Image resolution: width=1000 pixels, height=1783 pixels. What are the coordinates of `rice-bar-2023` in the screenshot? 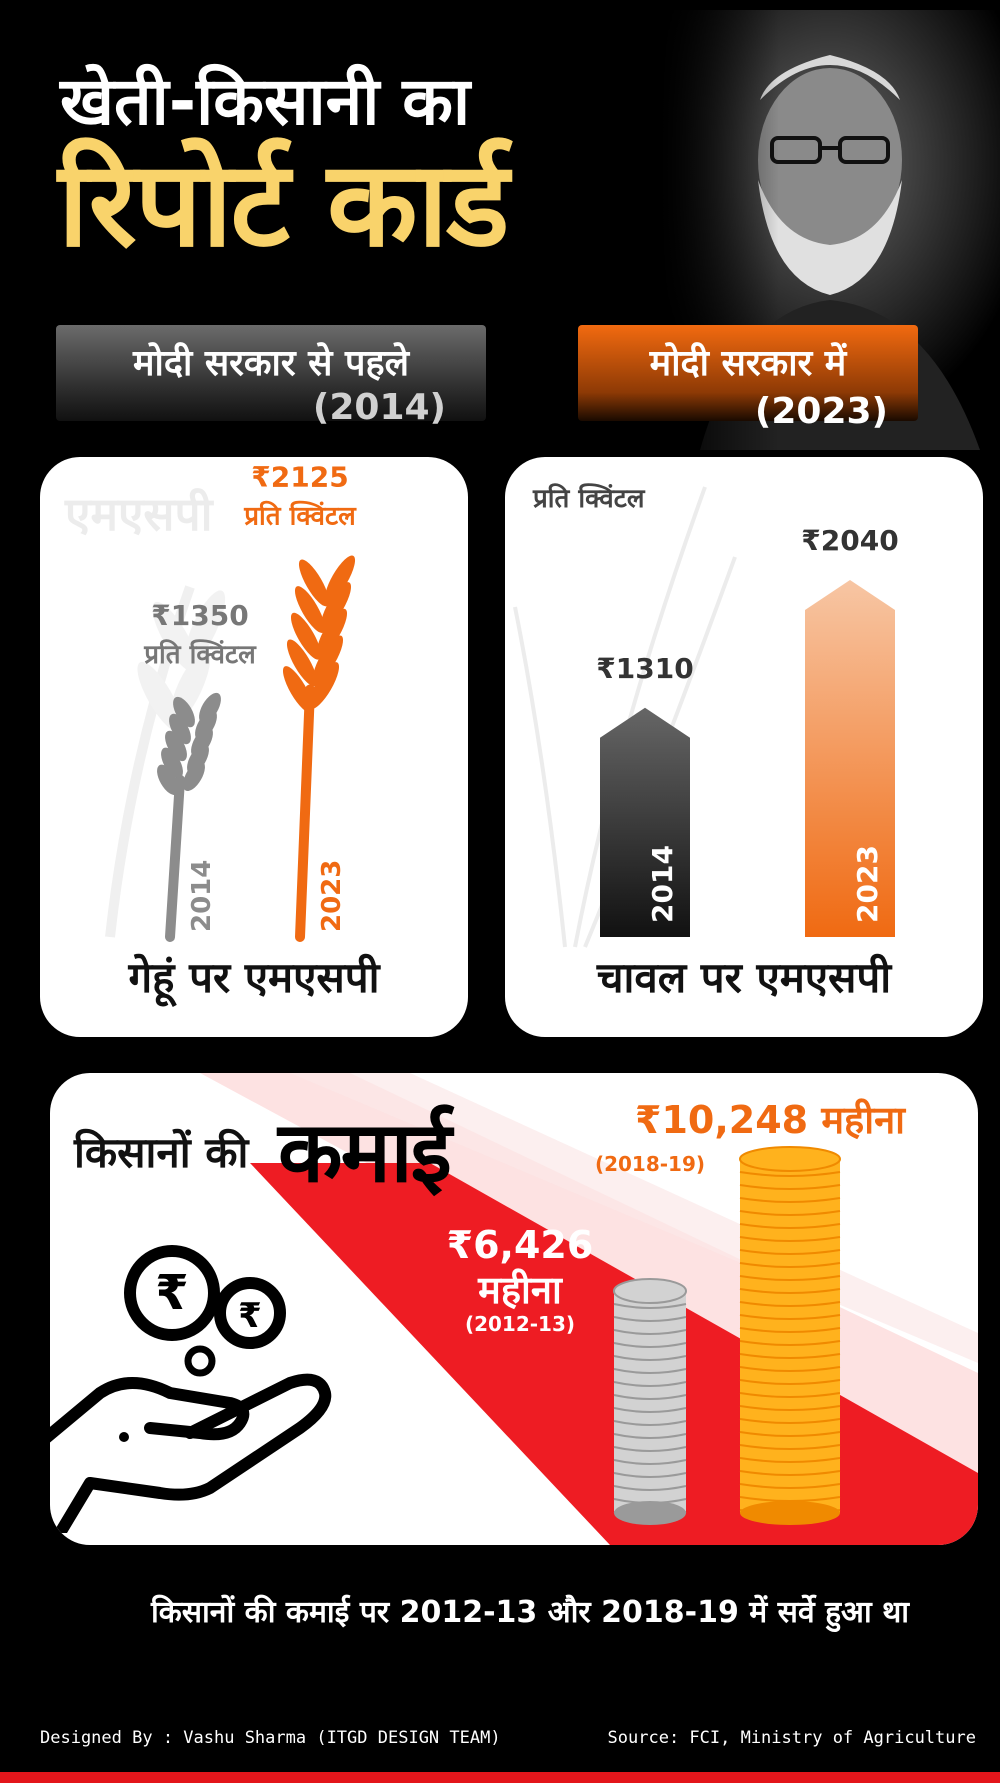 It's located at (850, 758).